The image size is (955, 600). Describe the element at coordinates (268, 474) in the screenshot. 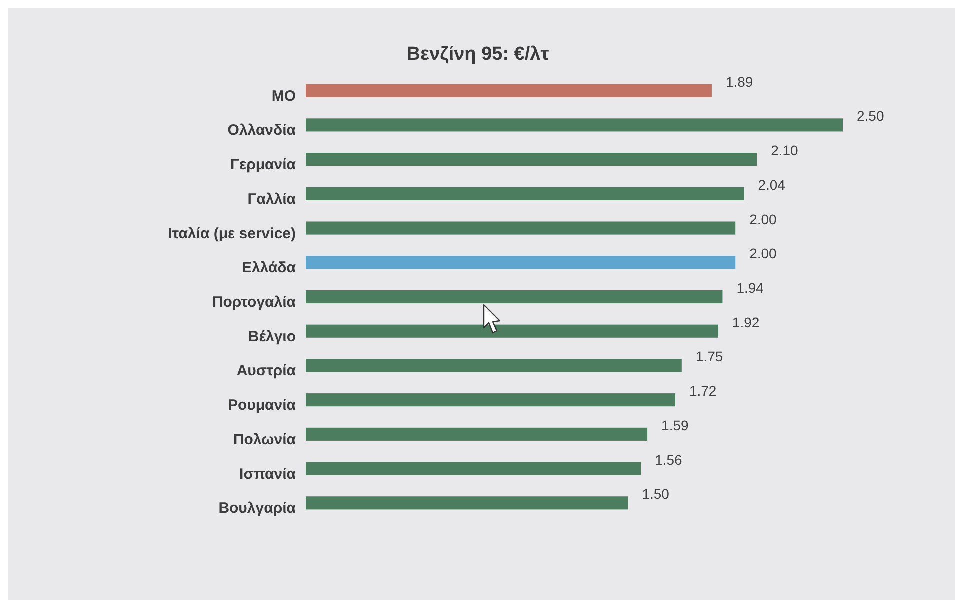

I see `y-tick-label: Ισπανία` at that location.